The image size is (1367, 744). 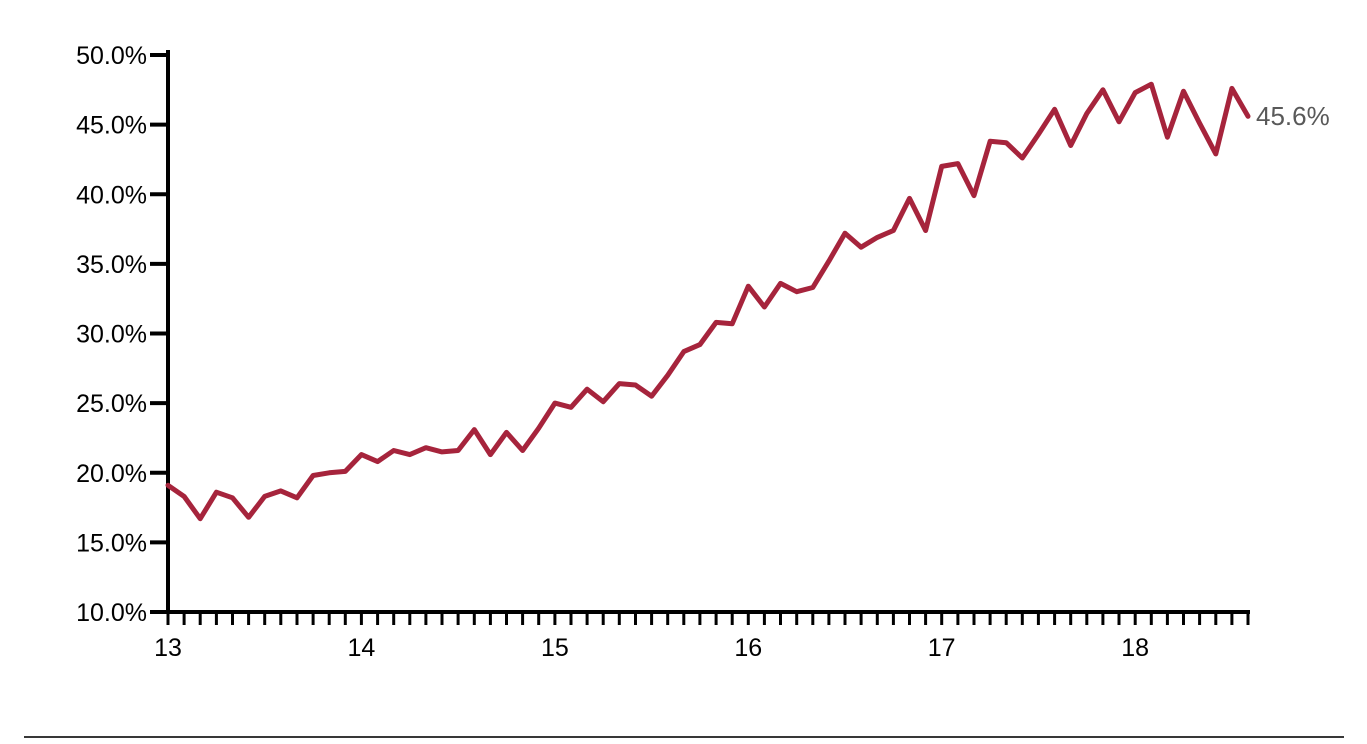 What do you see at coordinates (1293, 116) in the screenshot?
I see `series-end-value-label: 45.6%` at bounding box center [1293, 116].